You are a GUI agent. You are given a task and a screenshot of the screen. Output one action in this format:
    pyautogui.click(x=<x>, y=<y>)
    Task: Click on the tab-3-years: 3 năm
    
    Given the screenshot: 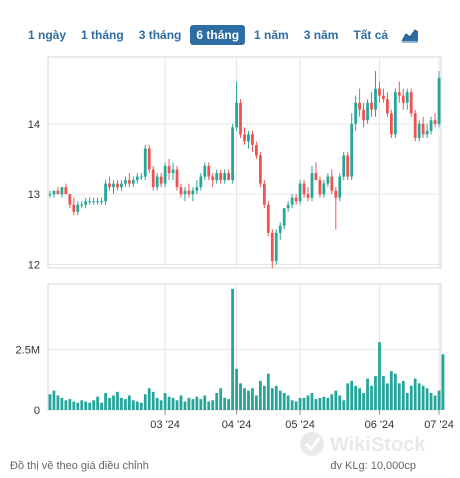 What is the action you would take?
    pyautogui.click(x=321, y=35)
    